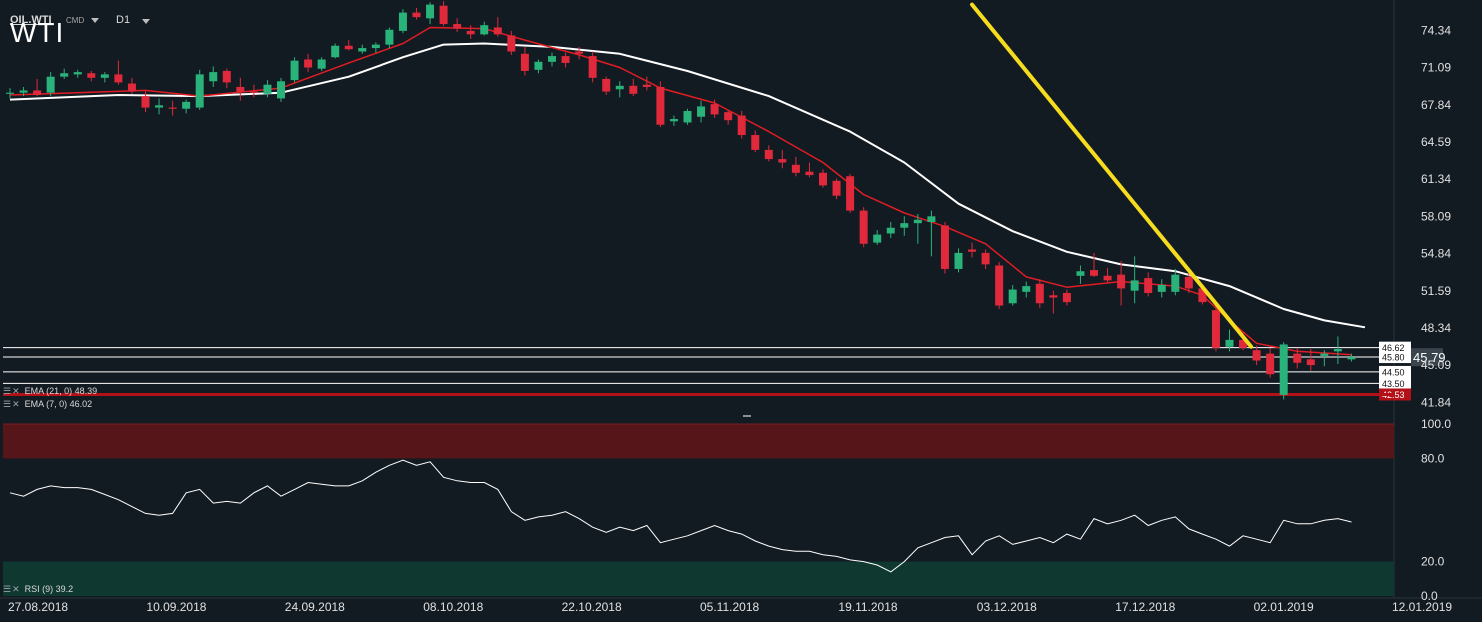 This screenshot has width=1482, height=622. Describe the element at coordinates (31, 20) in the screenshot. I see `symbol-label: OIL.WTI` at that location.